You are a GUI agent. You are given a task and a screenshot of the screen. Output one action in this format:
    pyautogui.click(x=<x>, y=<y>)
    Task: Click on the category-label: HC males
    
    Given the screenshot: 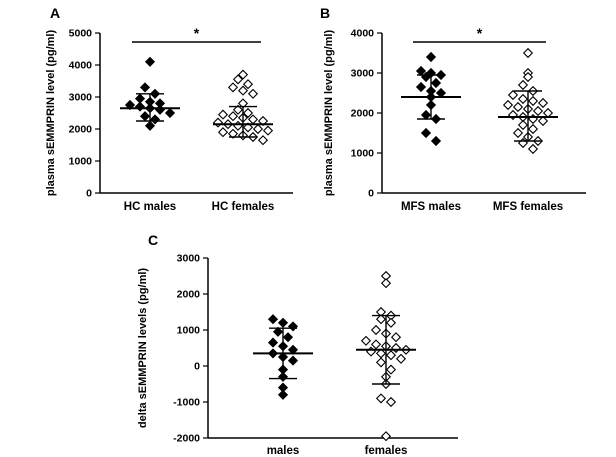 What is the action you would take?
    pyautogui.click(x=150, y=207)
    